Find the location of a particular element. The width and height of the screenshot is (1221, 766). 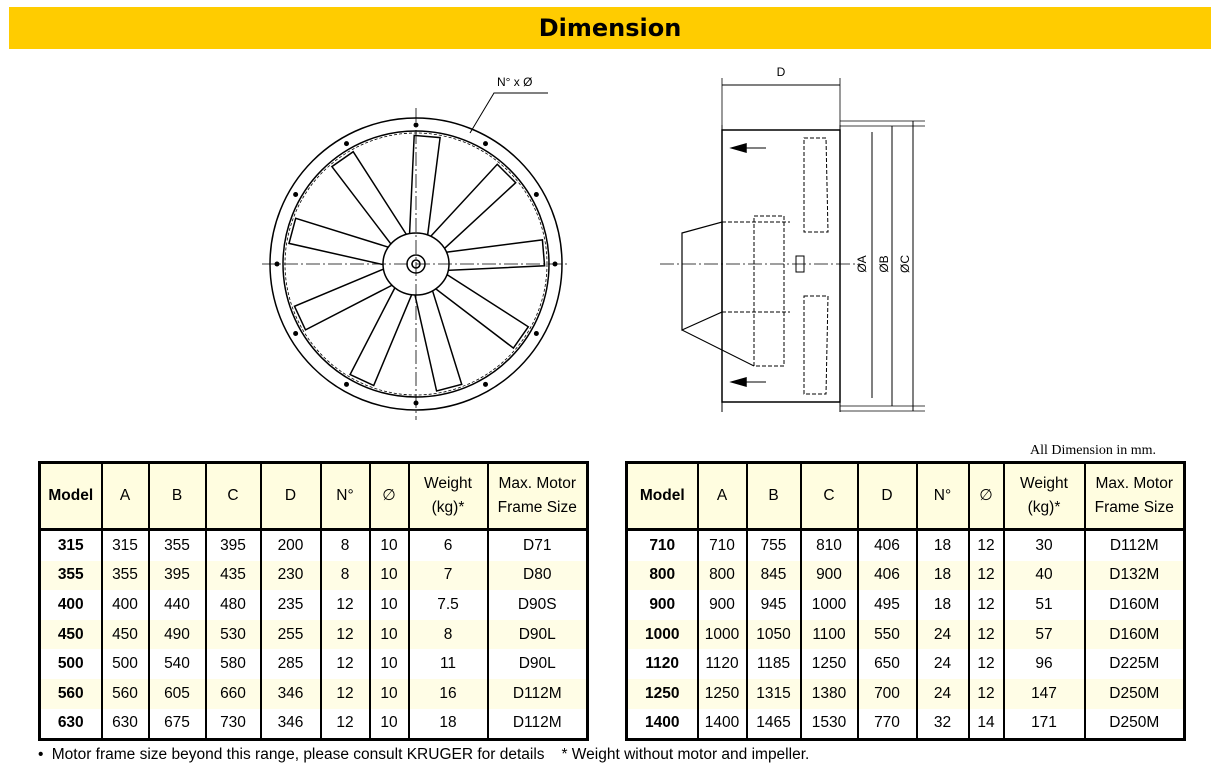

table-cell: 1050 is located at coordinates (773, 634).